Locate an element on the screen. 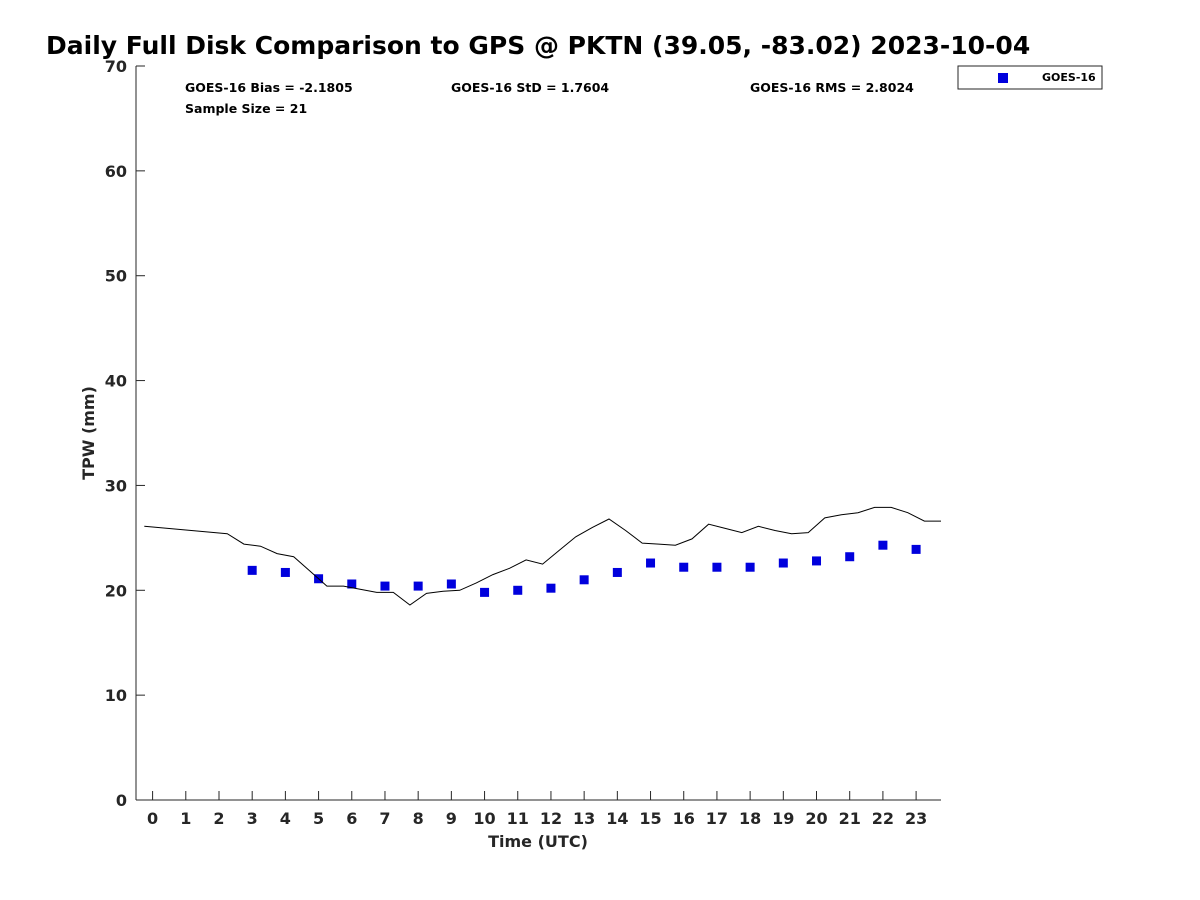  x-tick-label: 12 is located at coordinates (551, 818).